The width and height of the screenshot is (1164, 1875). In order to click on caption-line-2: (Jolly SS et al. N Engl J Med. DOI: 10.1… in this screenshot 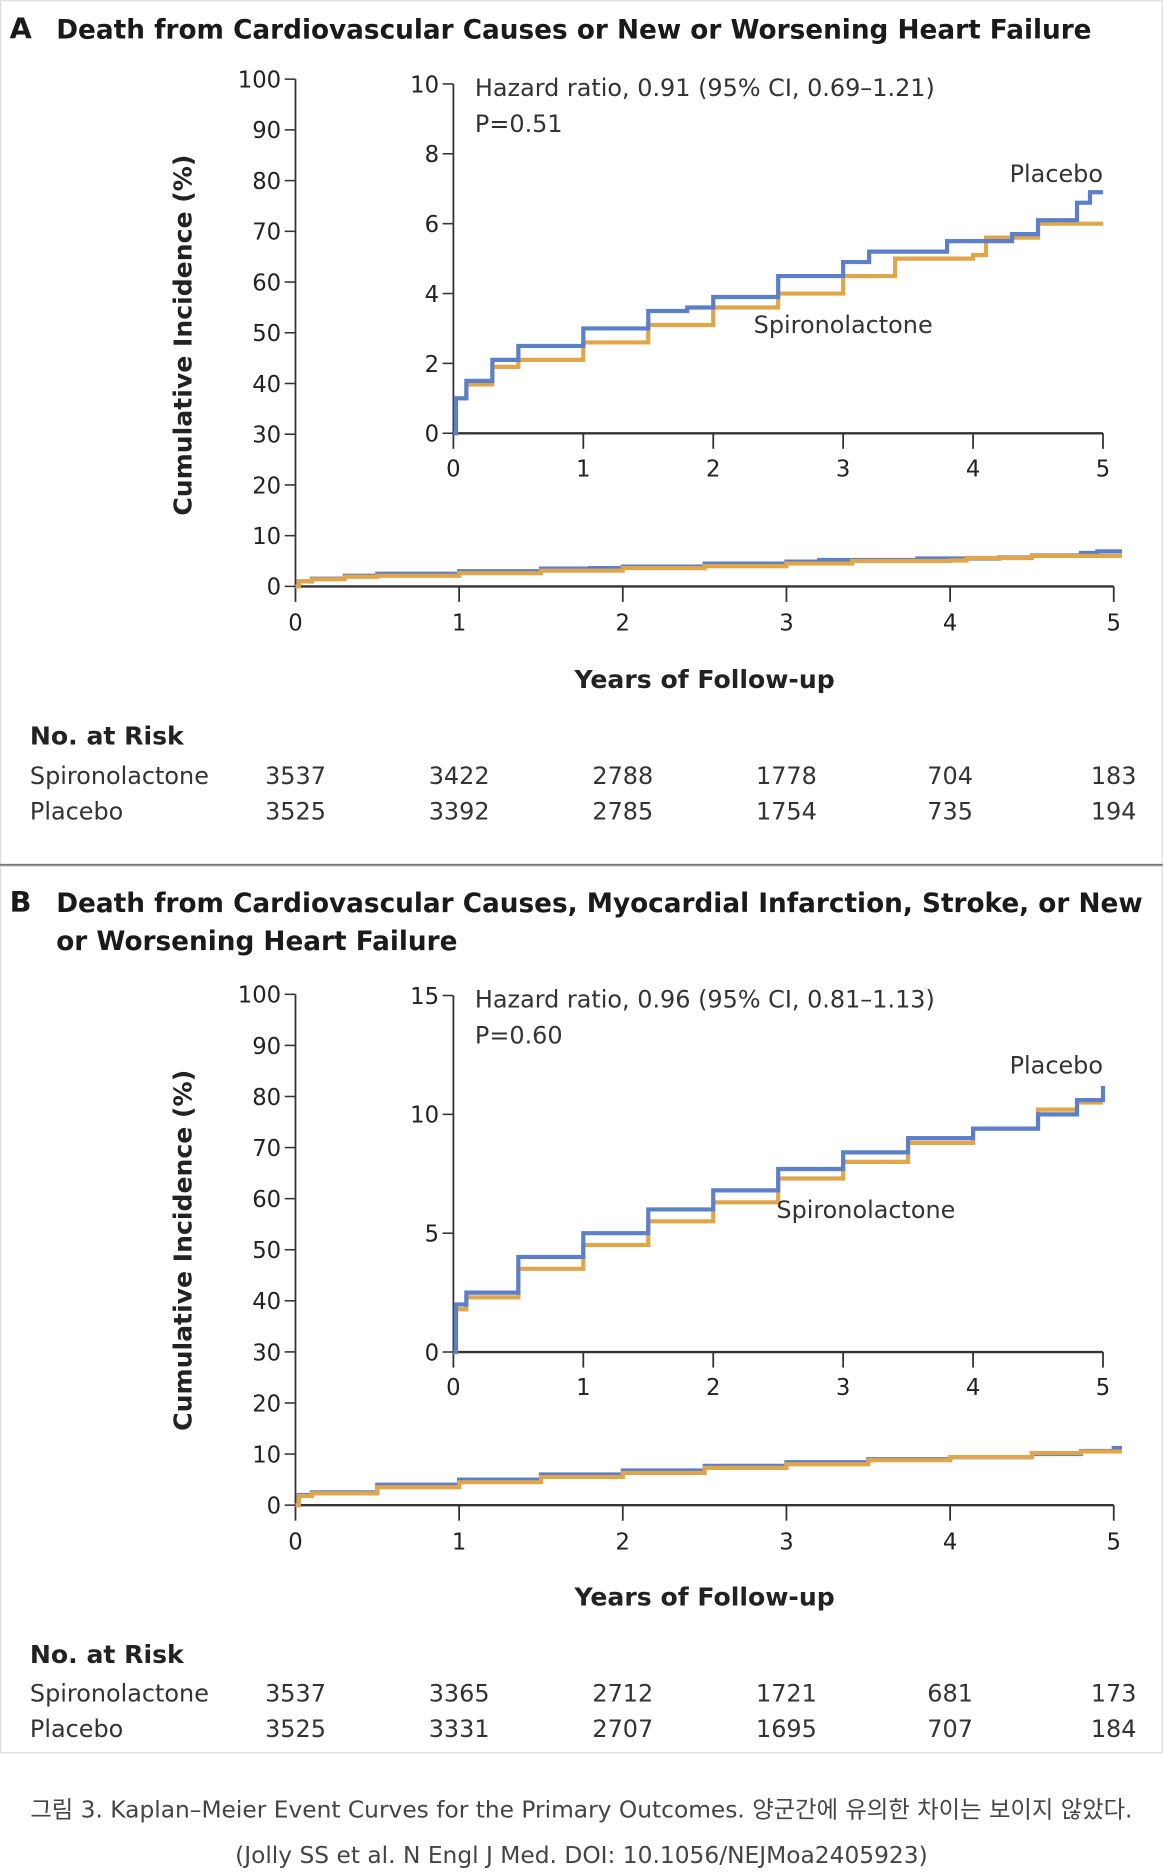, I will do `click(581, 1855)`.